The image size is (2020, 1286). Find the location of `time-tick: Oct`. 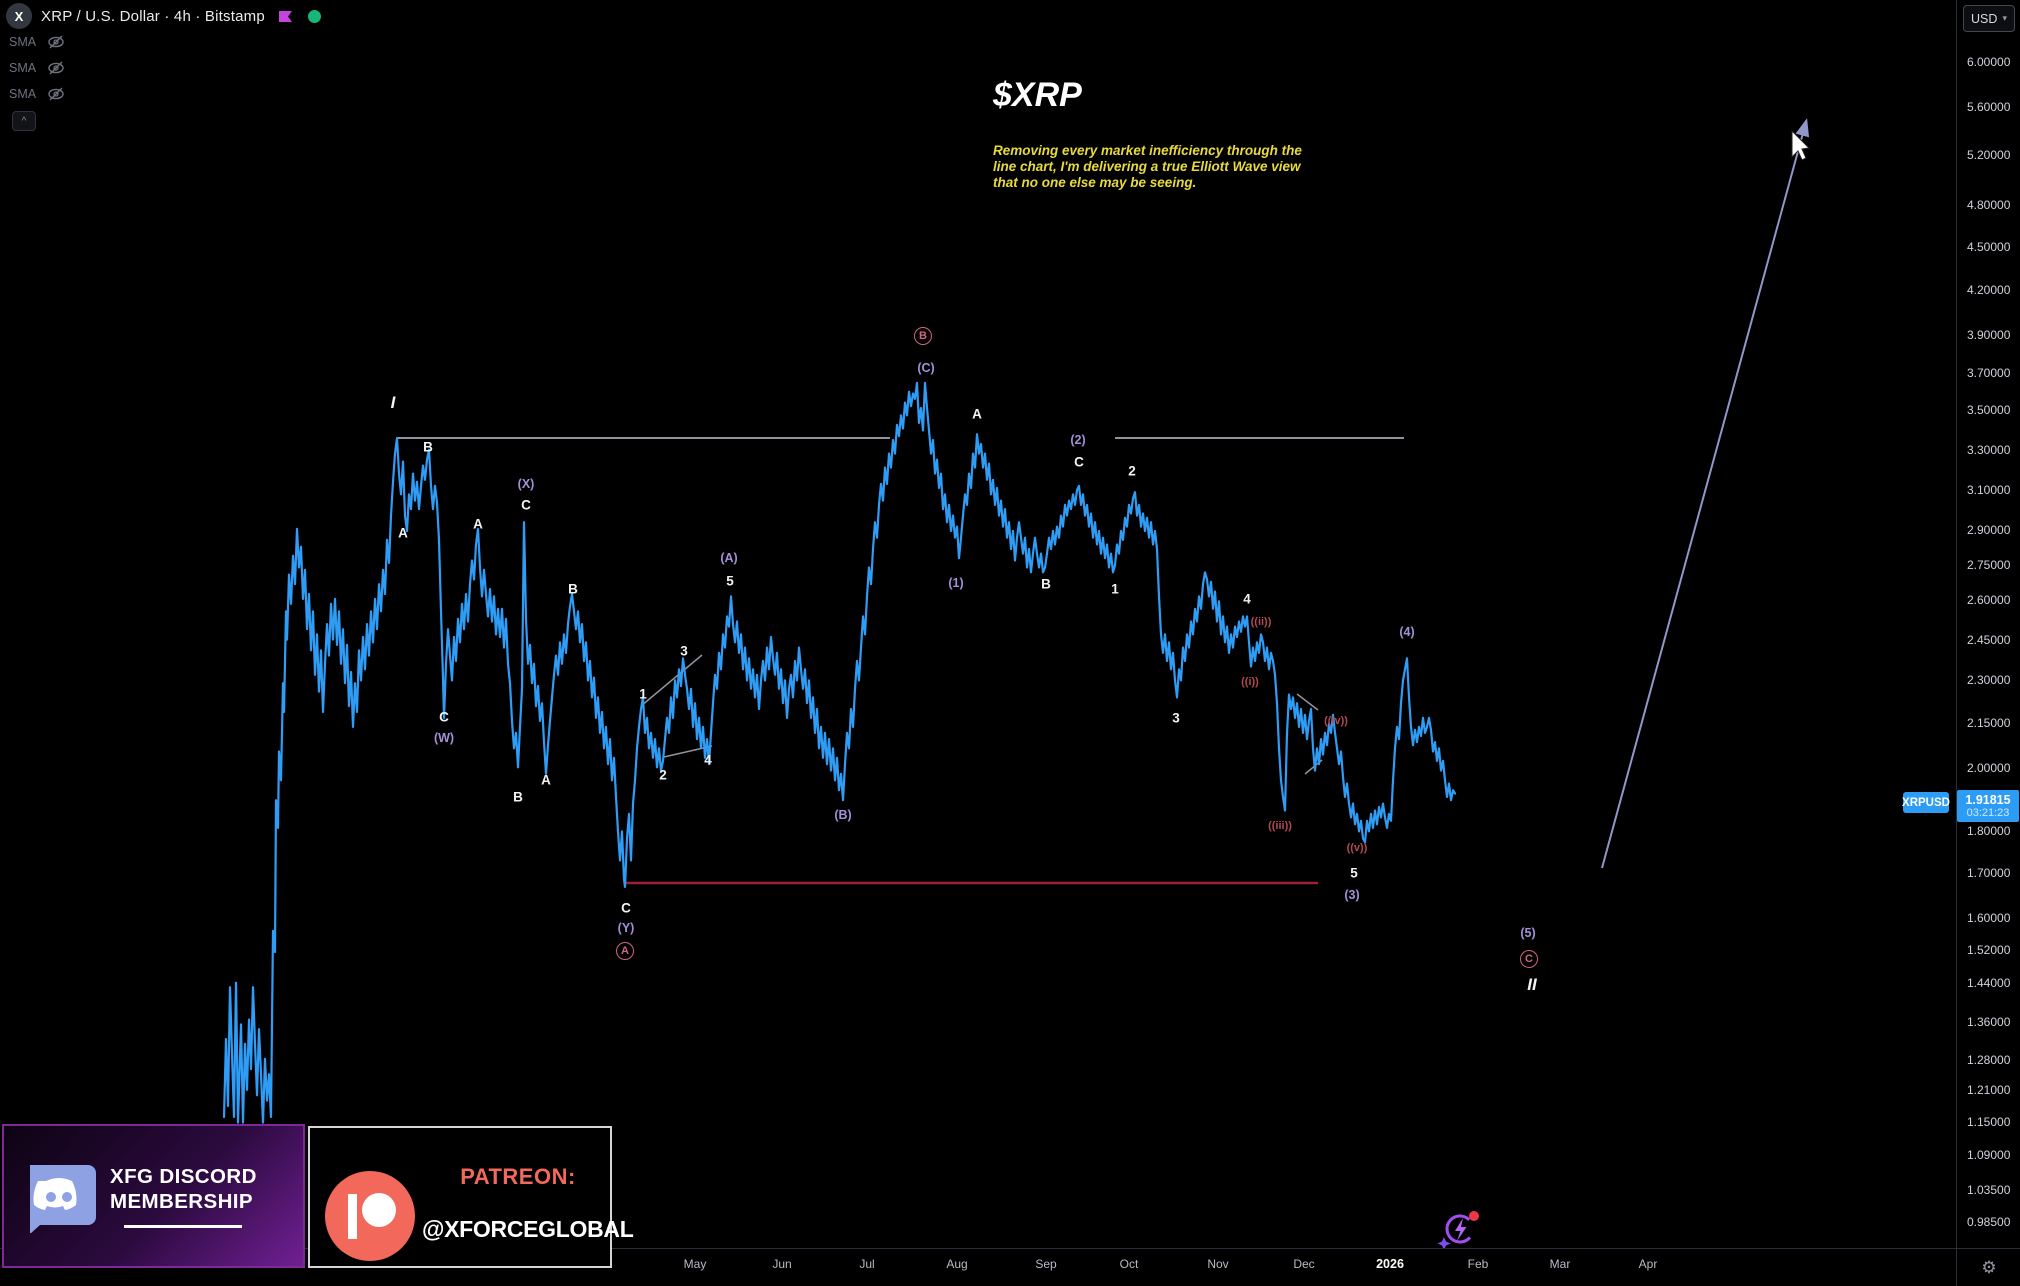

time-tick: Oct is located at coordinates (1129, 1264).